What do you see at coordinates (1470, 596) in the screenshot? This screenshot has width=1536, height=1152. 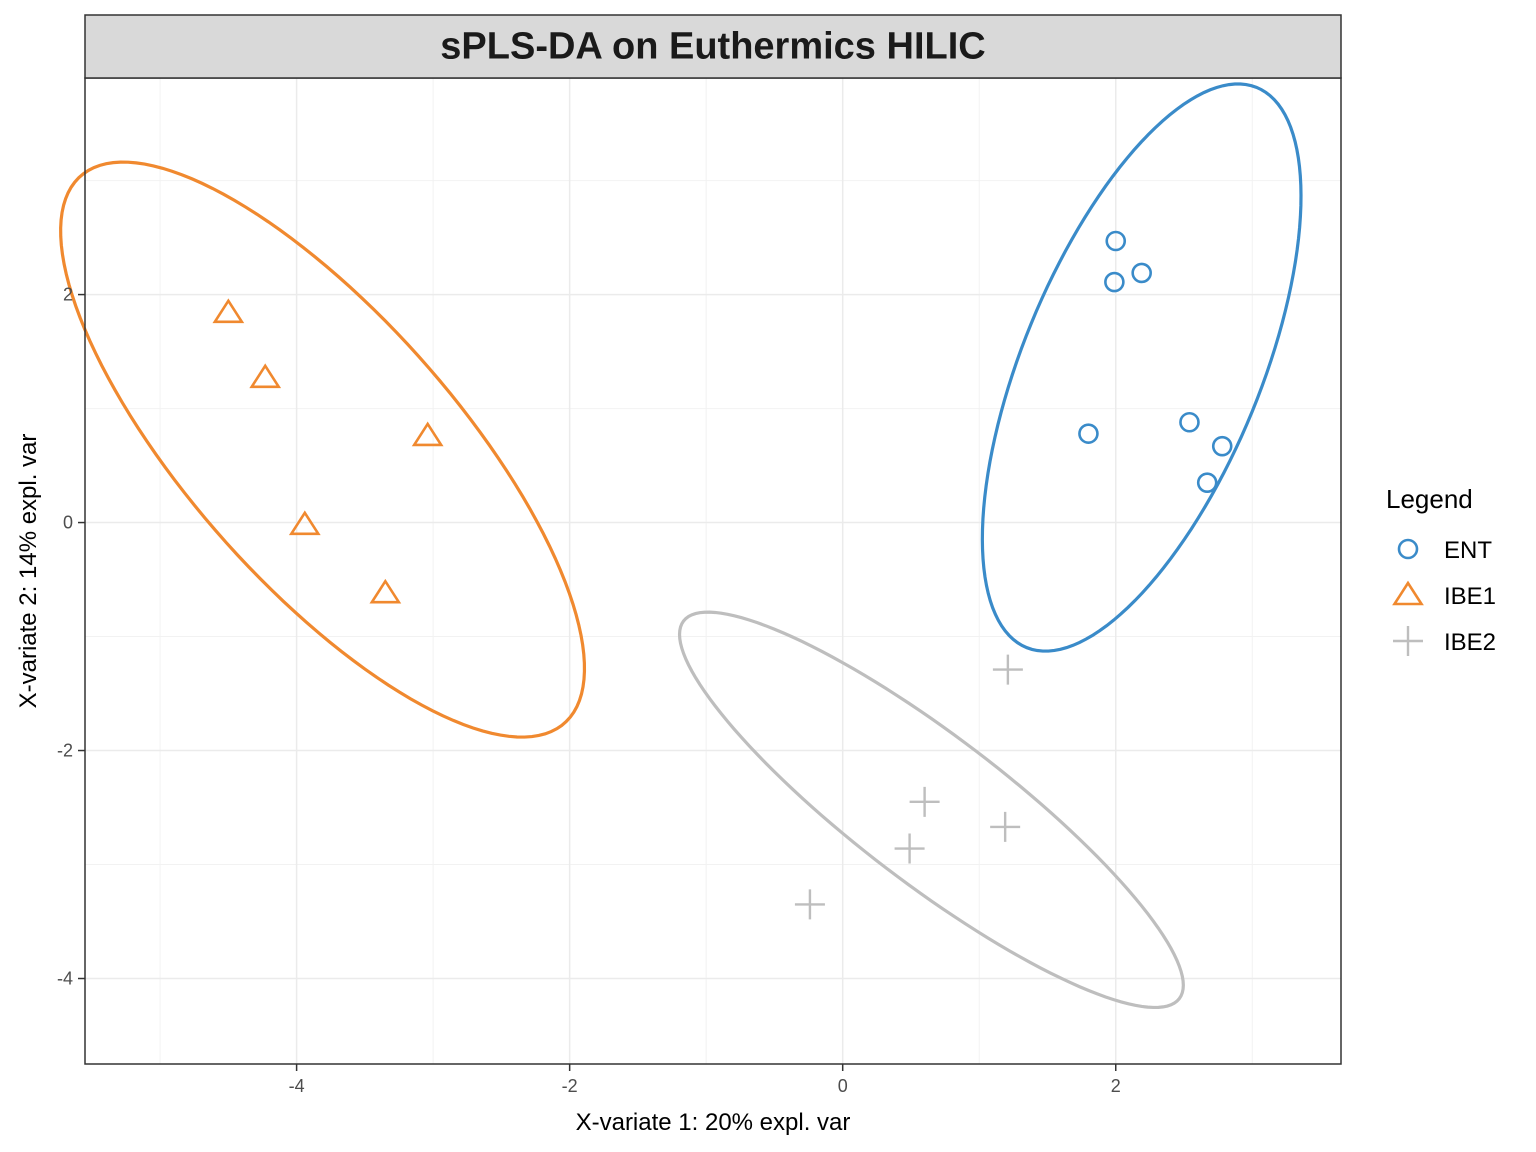 I see `legend-label-ibe1: IBE1` at bounding box center [1470, 596].